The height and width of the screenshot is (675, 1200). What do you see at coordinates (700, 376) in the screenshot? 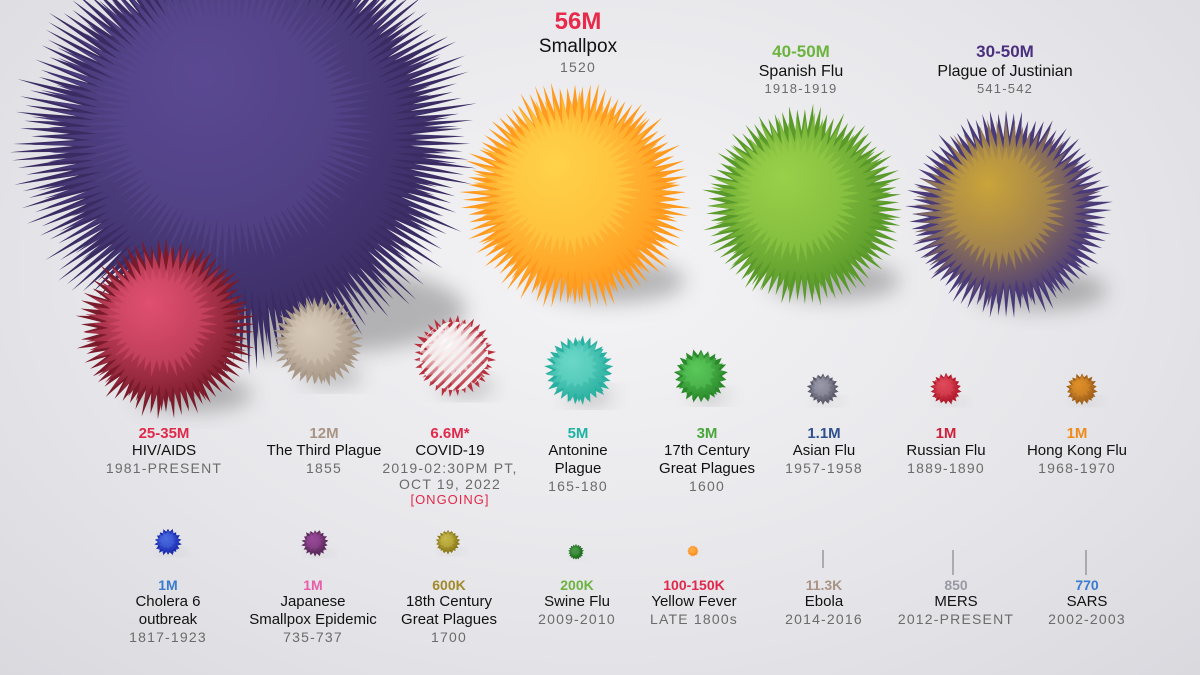
I see `bubble-17th` at bounding box center [700, 376].